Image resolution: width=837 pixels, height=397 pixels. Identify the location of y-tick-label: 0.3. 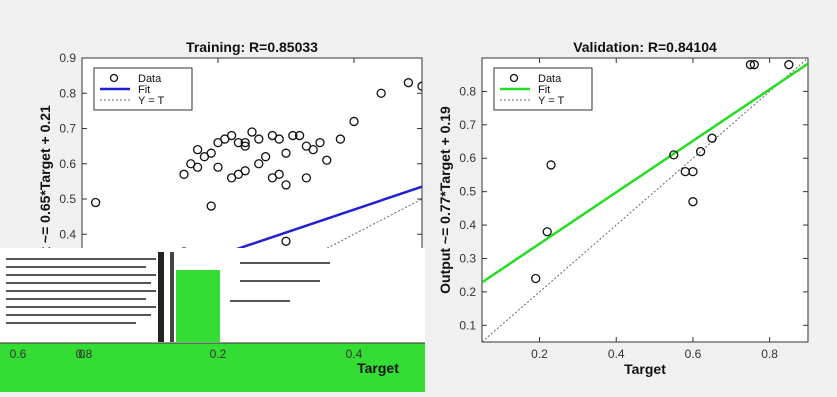
(467, 258).